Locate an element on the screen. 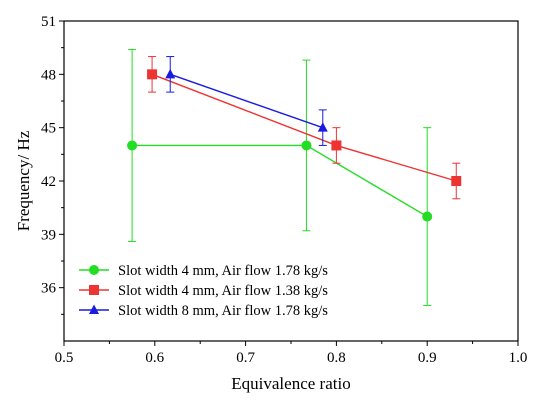 The image size is (550, 401). y-axis-label: Frequency/ Hz is located at coordinates (23, 180).